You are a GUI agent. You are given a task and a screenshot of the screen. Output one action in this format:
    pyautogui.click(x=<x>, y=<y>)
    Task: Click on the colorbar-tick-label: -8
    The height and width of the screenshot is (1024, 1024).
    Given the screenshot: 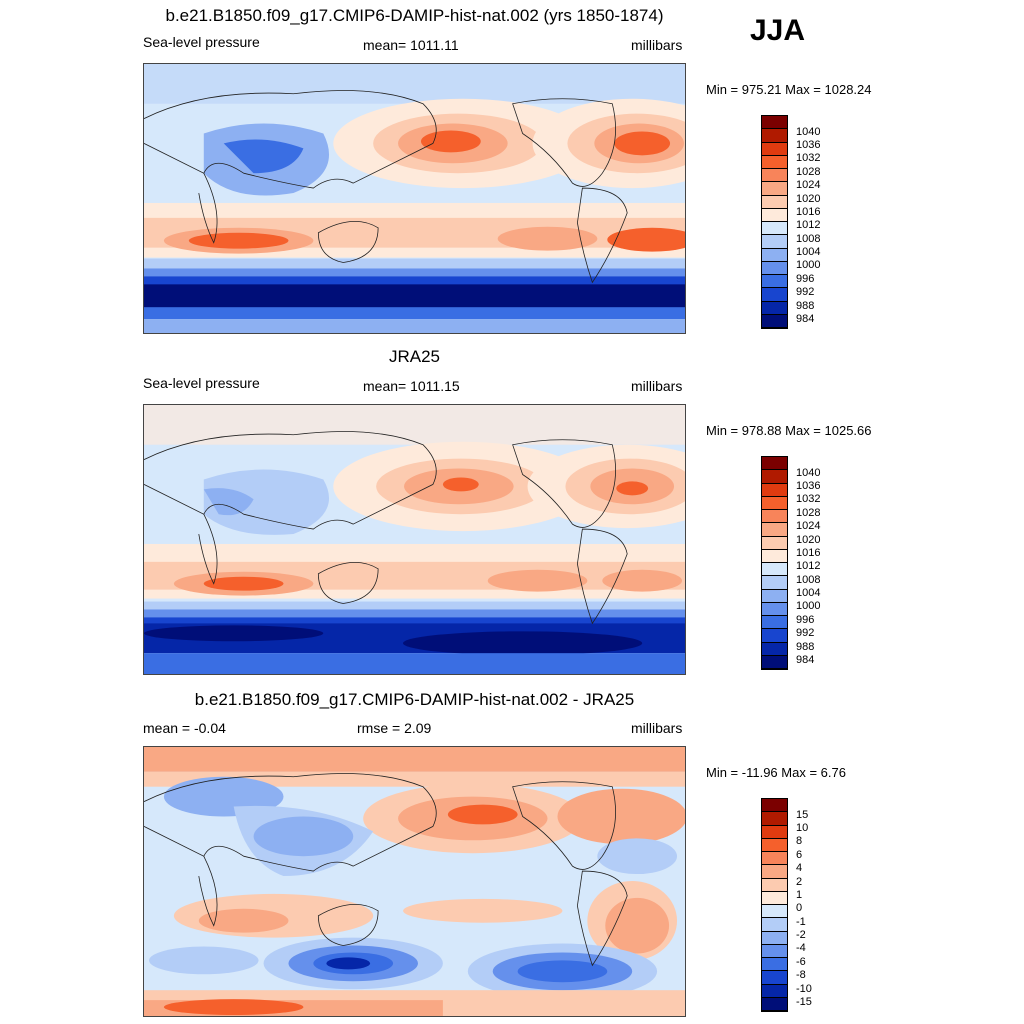 What is the action you would take?
    pyautogui.click(x=801, y=975)
    